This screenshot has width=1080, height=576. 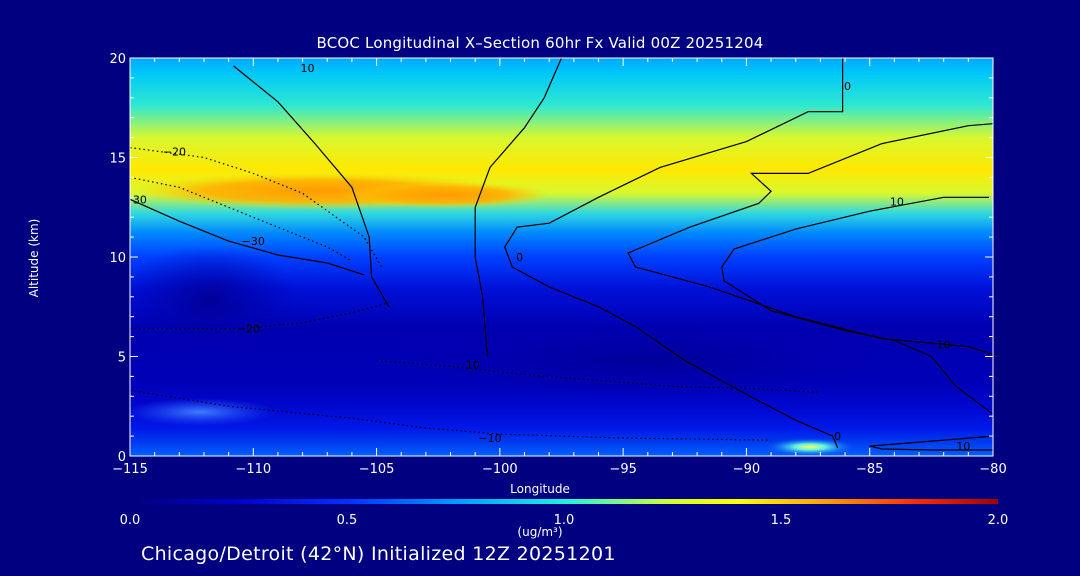 I want to click on colorbar-tick-label: 0.0, so click(x=130, y=520).